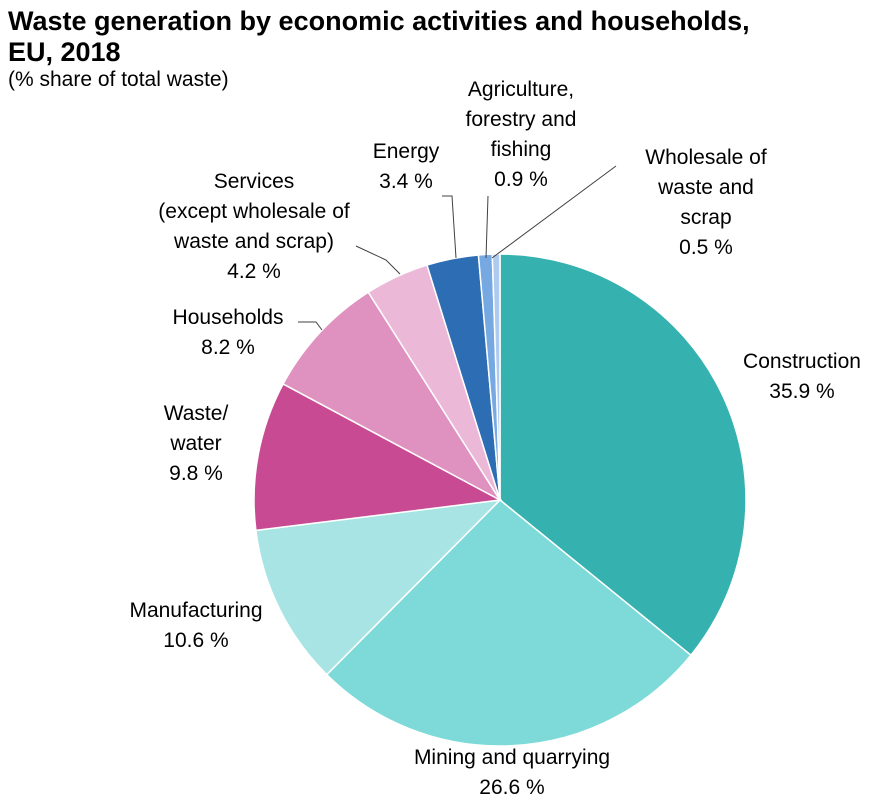  I want to click on slice-label-8: Agriculture, forestry and fishing 0.9 %, so click(521, 134).